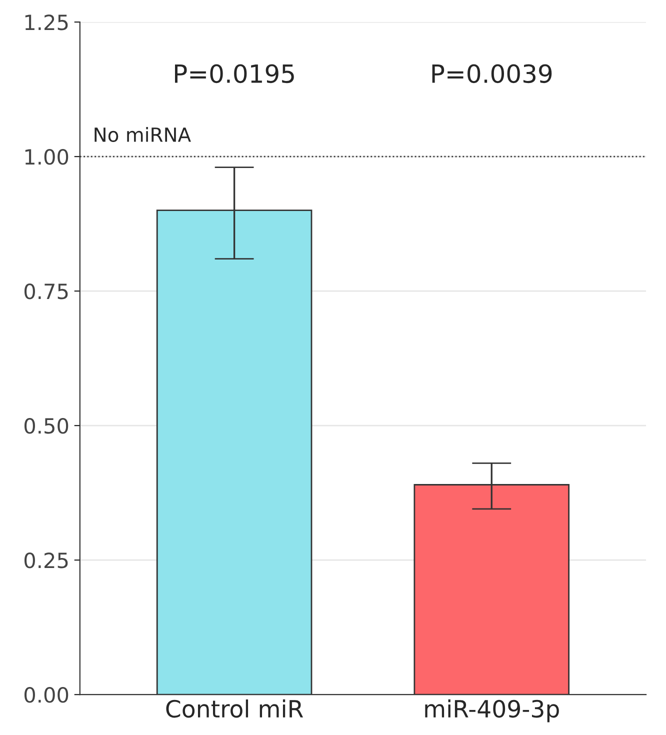  Describe the element at coordinates (46, 695) in the screenshot. I see `y-tick-label: 0.00` at that location.